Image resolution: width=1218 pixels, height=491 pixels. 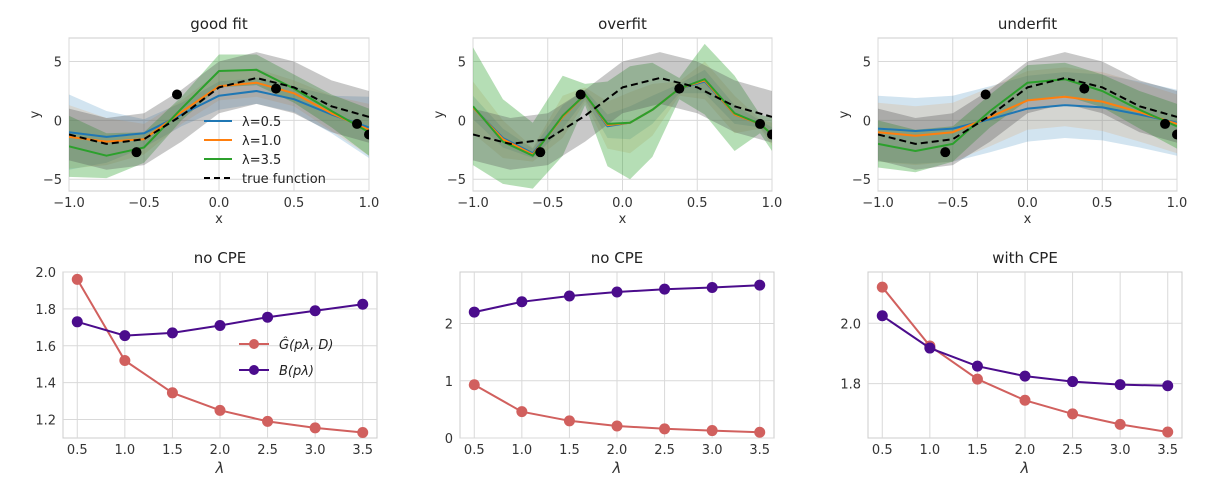 What do you see at coordinates (284, 179) in the screenshot?
I see `legend-label: true function` at bounding box center [284, 179].